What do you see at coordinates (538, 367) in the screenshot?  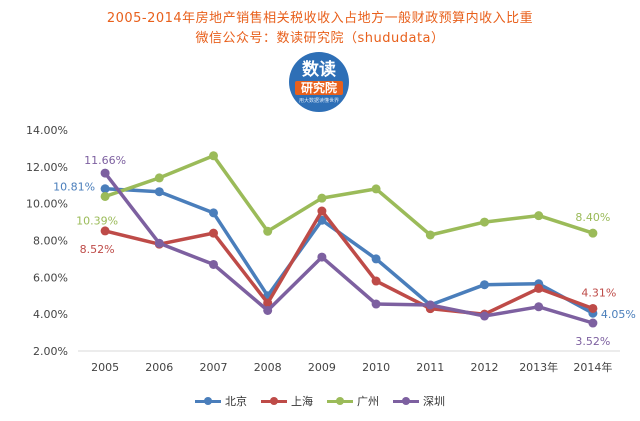 I see `x-tick-label: 2013年` at bounding box center [538, 367].